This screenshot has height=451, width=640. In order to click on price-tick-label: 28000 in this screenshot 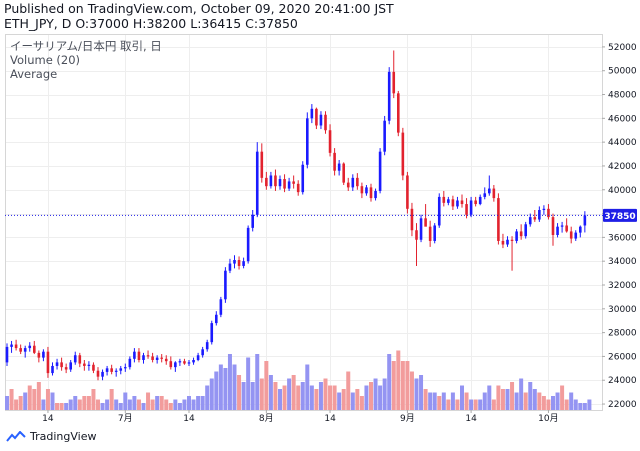, I will do `click(622, 334)`.